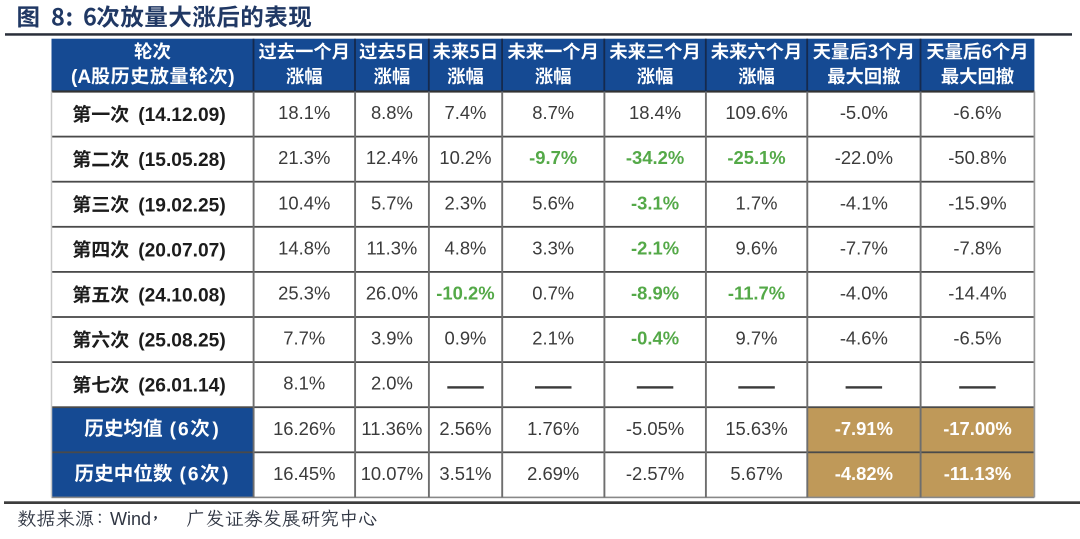  What do you see at coordinates (553, 428) in the screenshot?
I see `svg-text: 1.76%` at bounding box center [553, 428].